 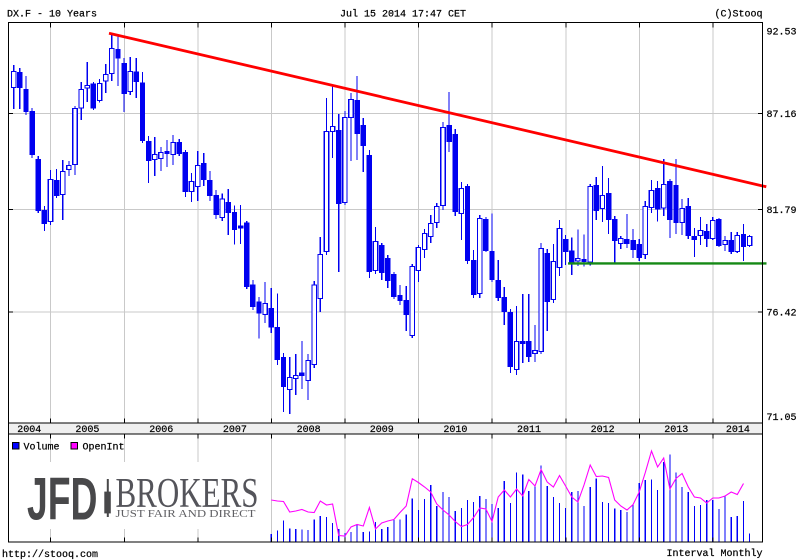 What do you see at coordinates (52, 15) in the screenshot?
I see `svg-text: DX.F - 10 Years` at bounding box center [52, 15].